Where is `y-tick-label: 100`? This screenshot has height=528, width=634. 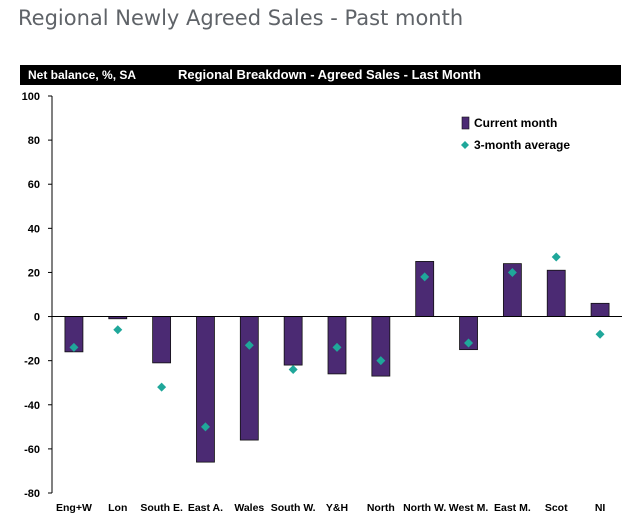 y-tick-label: 100 is located at coordinates (31, 97).